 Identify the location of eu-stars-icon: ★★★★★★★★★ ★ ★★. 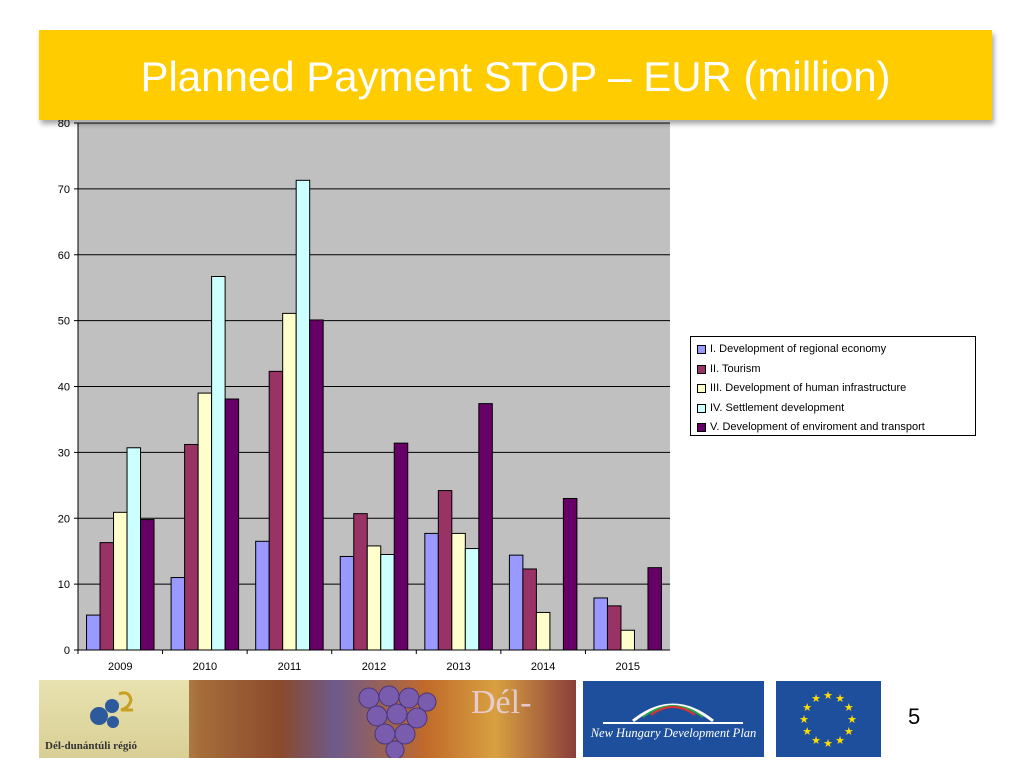
(828, 720).